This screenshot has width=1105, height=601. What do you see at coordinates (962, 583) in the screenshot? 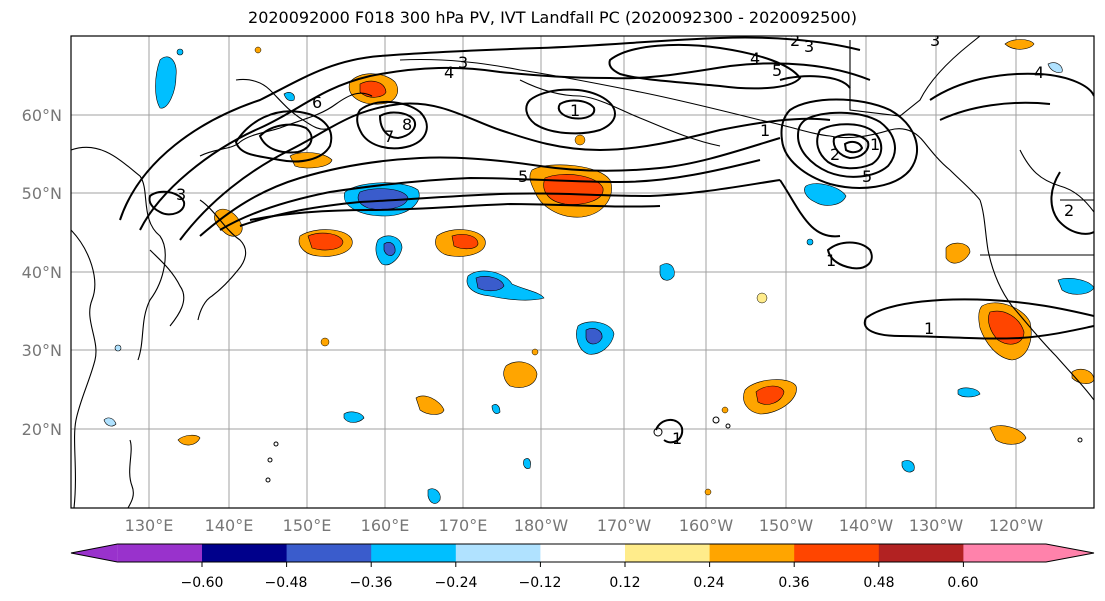
I see `colorbar-tick-label: 0.60` at bounding box center [962, 583].